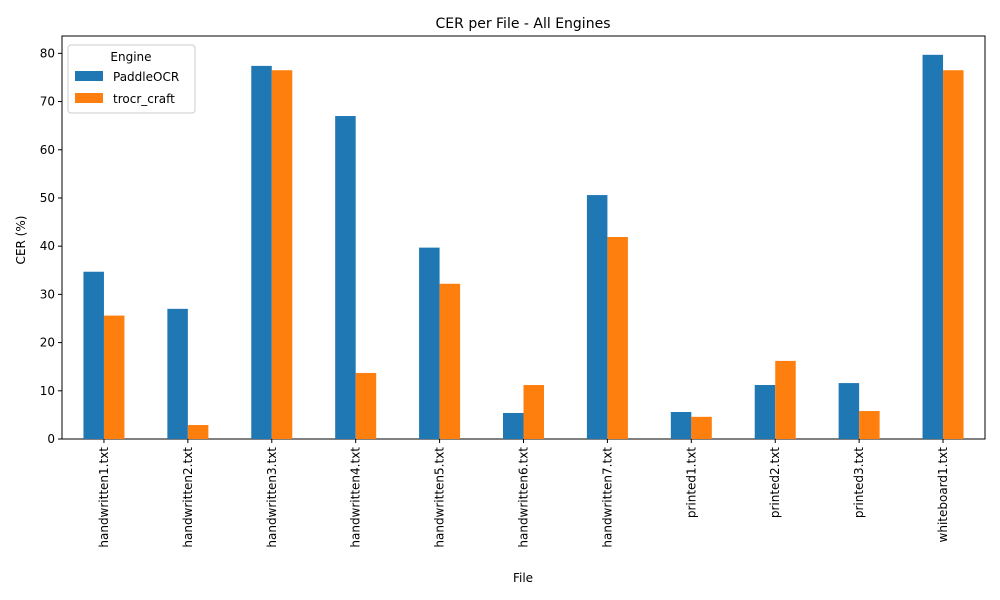  Describe the element at coordinates (607, 497) in the screenshot. I see `x-tick-label: handwritten7.txt` at that location.